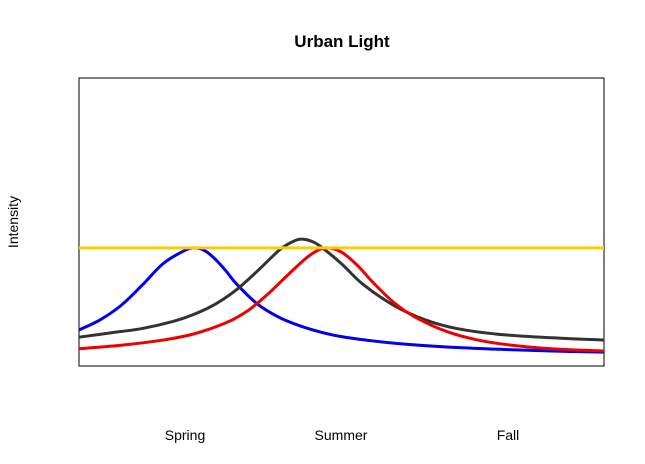 The height and width of the screenshot is (464, 645). Describe the element at coordinates (13, 222) in the screenshot. I see `y-axis-label: Intensity` at that location.